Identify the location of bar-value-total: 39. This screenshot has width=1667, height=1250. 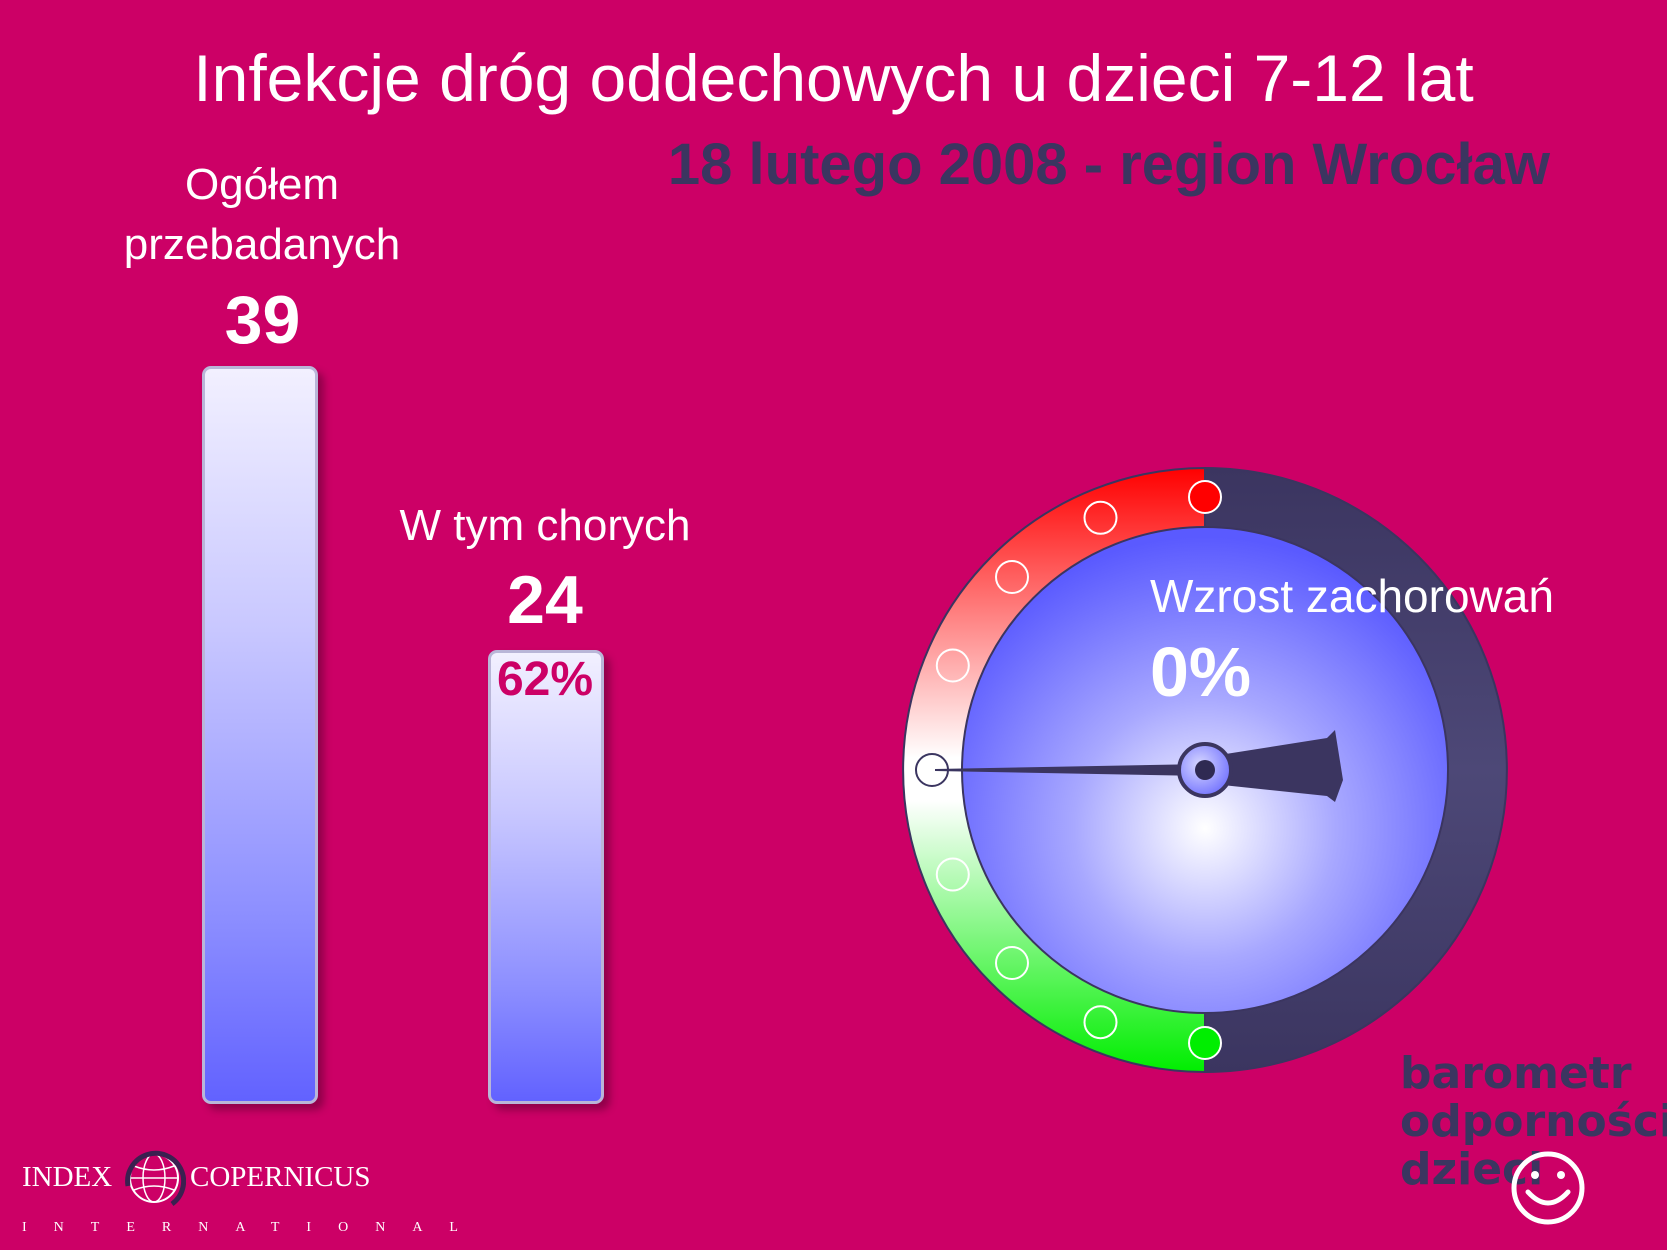
(262, 320).